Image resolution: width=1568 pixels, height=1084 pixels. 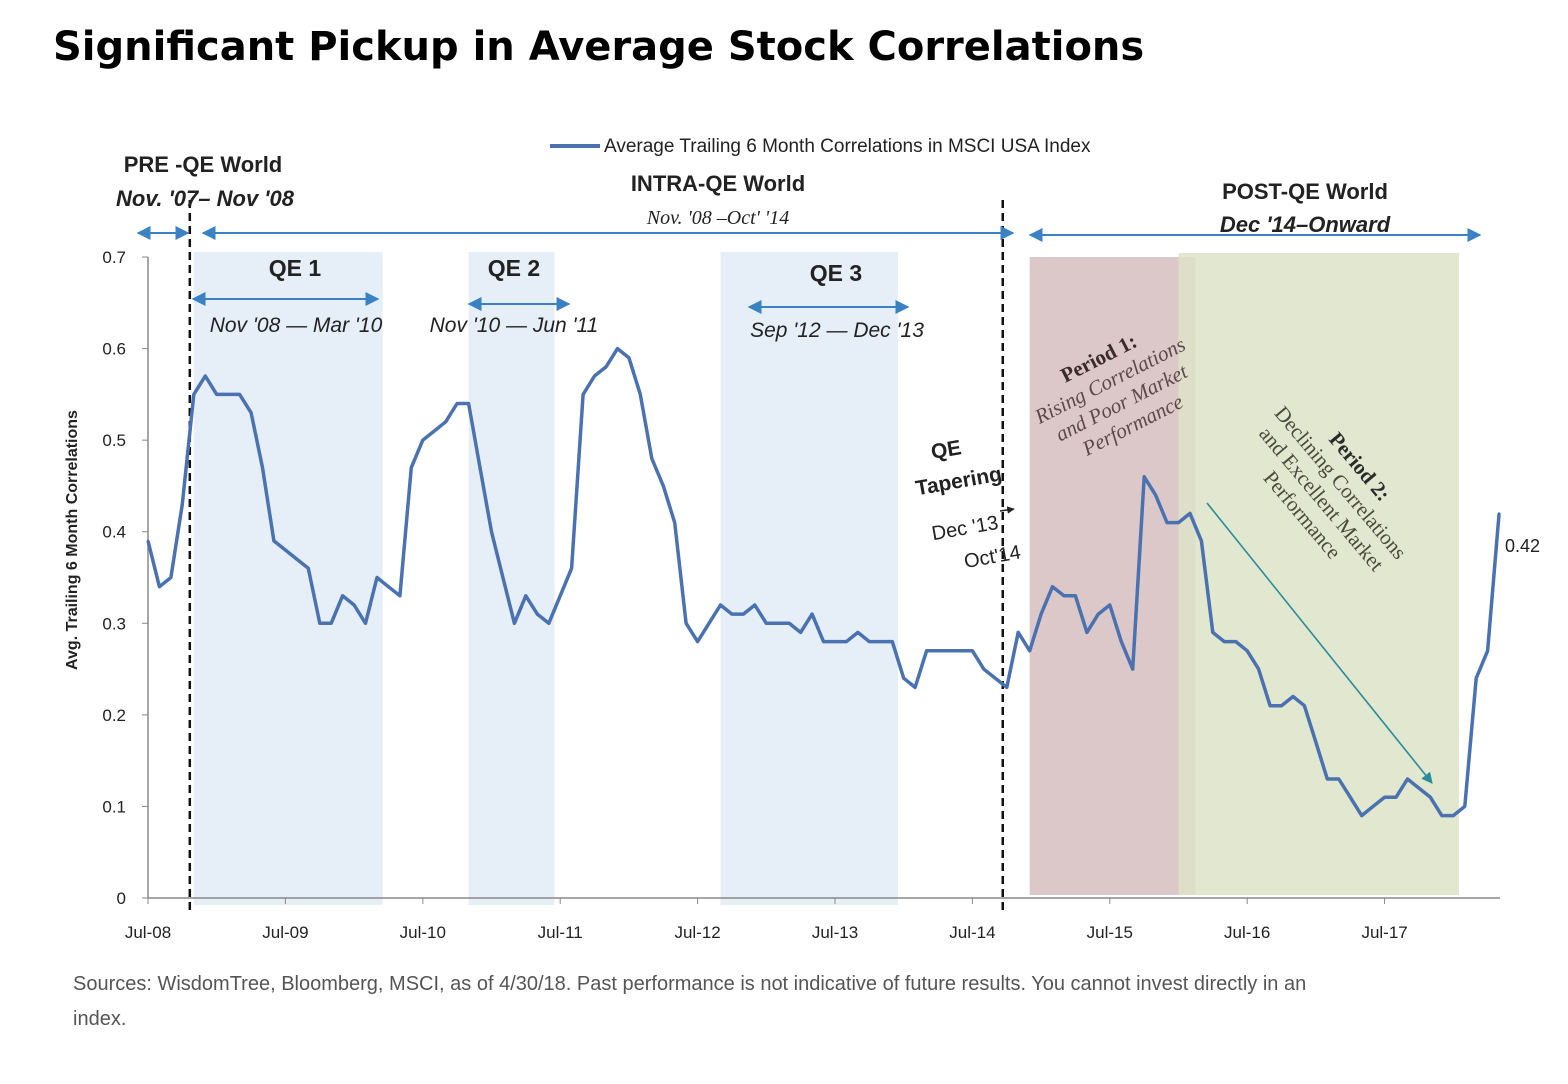 What do you see at coordinates (114, 440) in the screenshot?
I see `y-tick-label: 0.5` at bounding box center [114, 440].